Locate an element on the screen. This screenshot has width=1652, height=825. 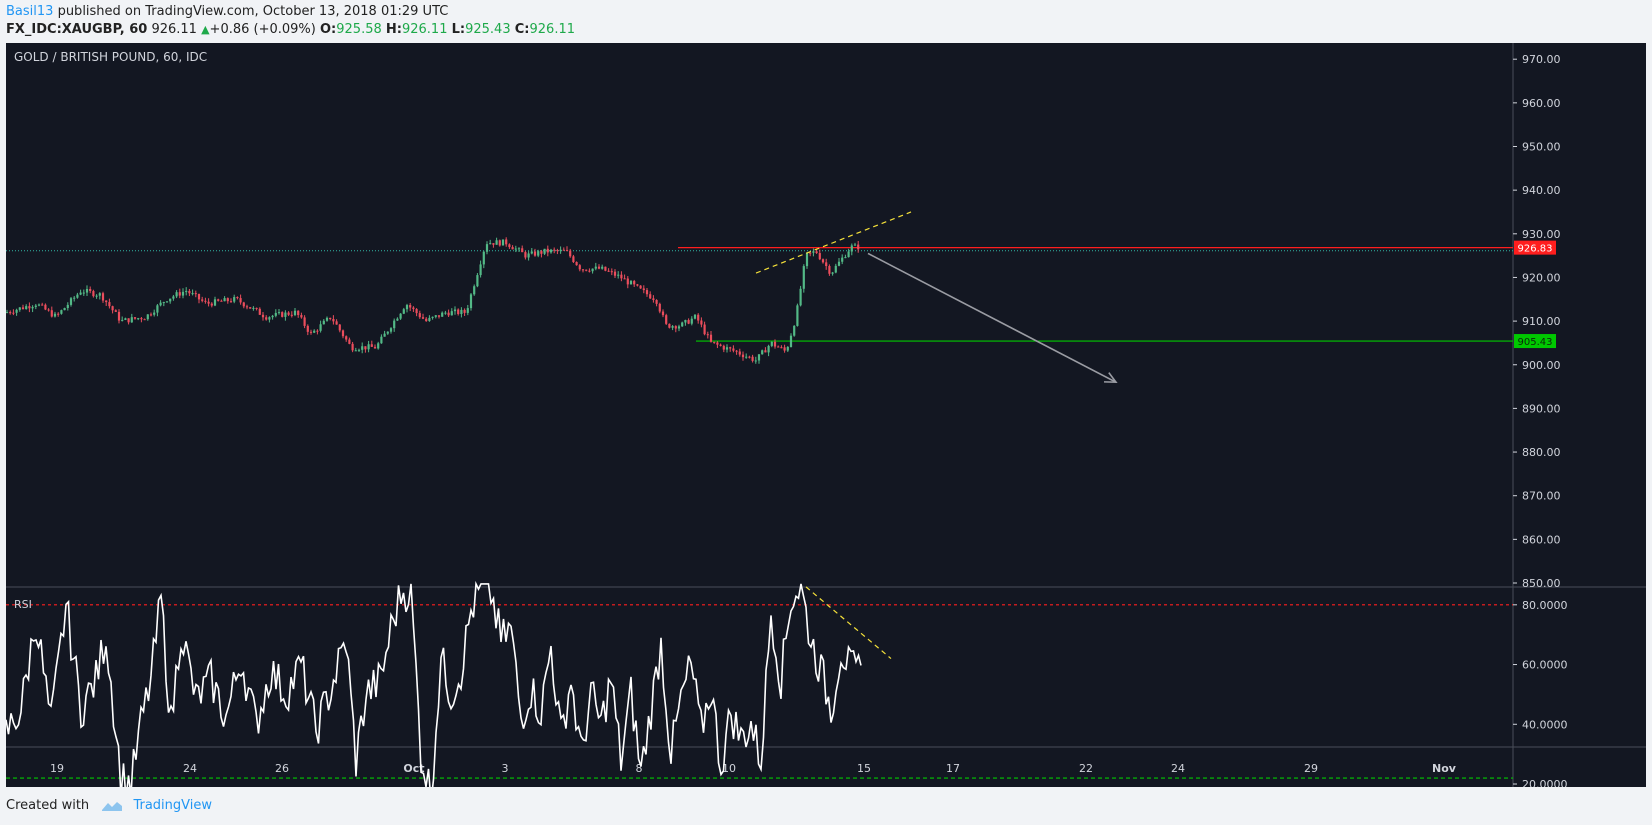
trendline-price is located at coordinates (833, 242).